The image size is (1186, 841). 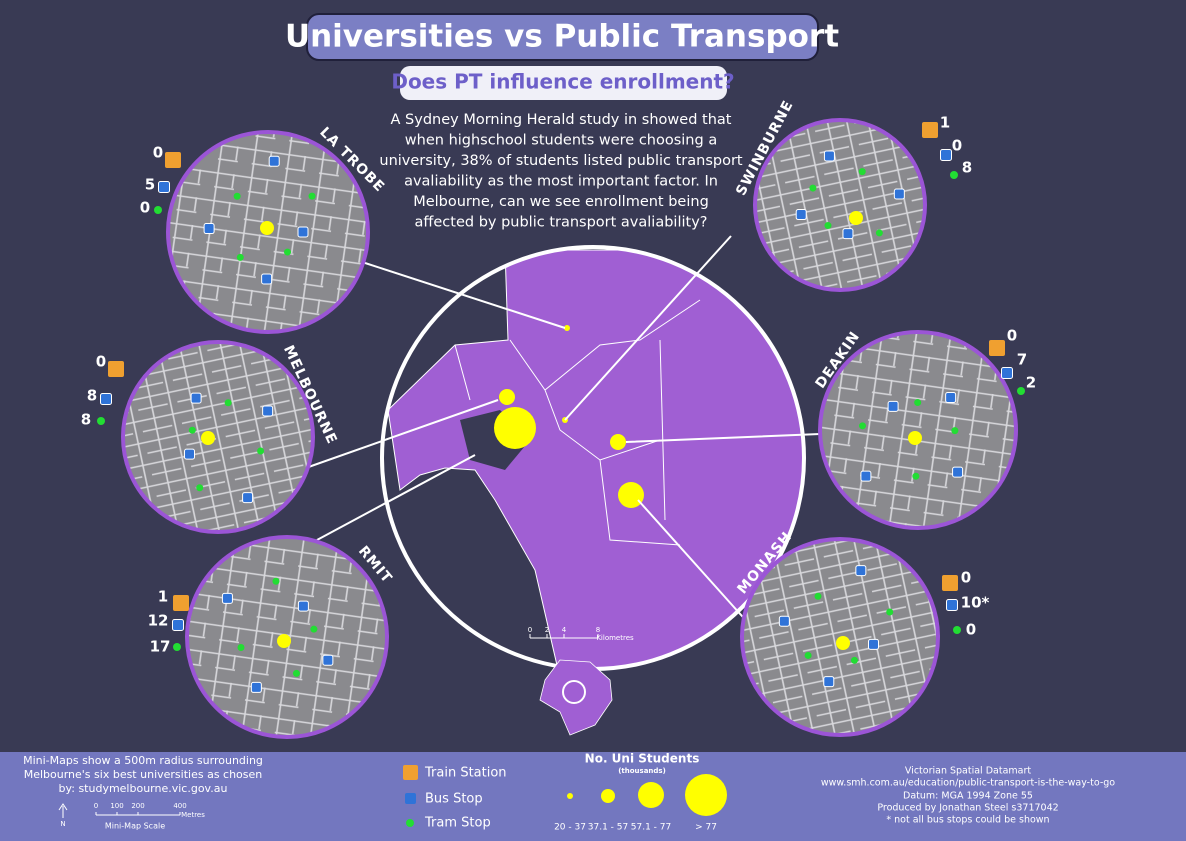 What do you see at coordinates (96, 806) in the screenshot?
I see `mini-scale-tick: 0` at bounding box center [96, 806].